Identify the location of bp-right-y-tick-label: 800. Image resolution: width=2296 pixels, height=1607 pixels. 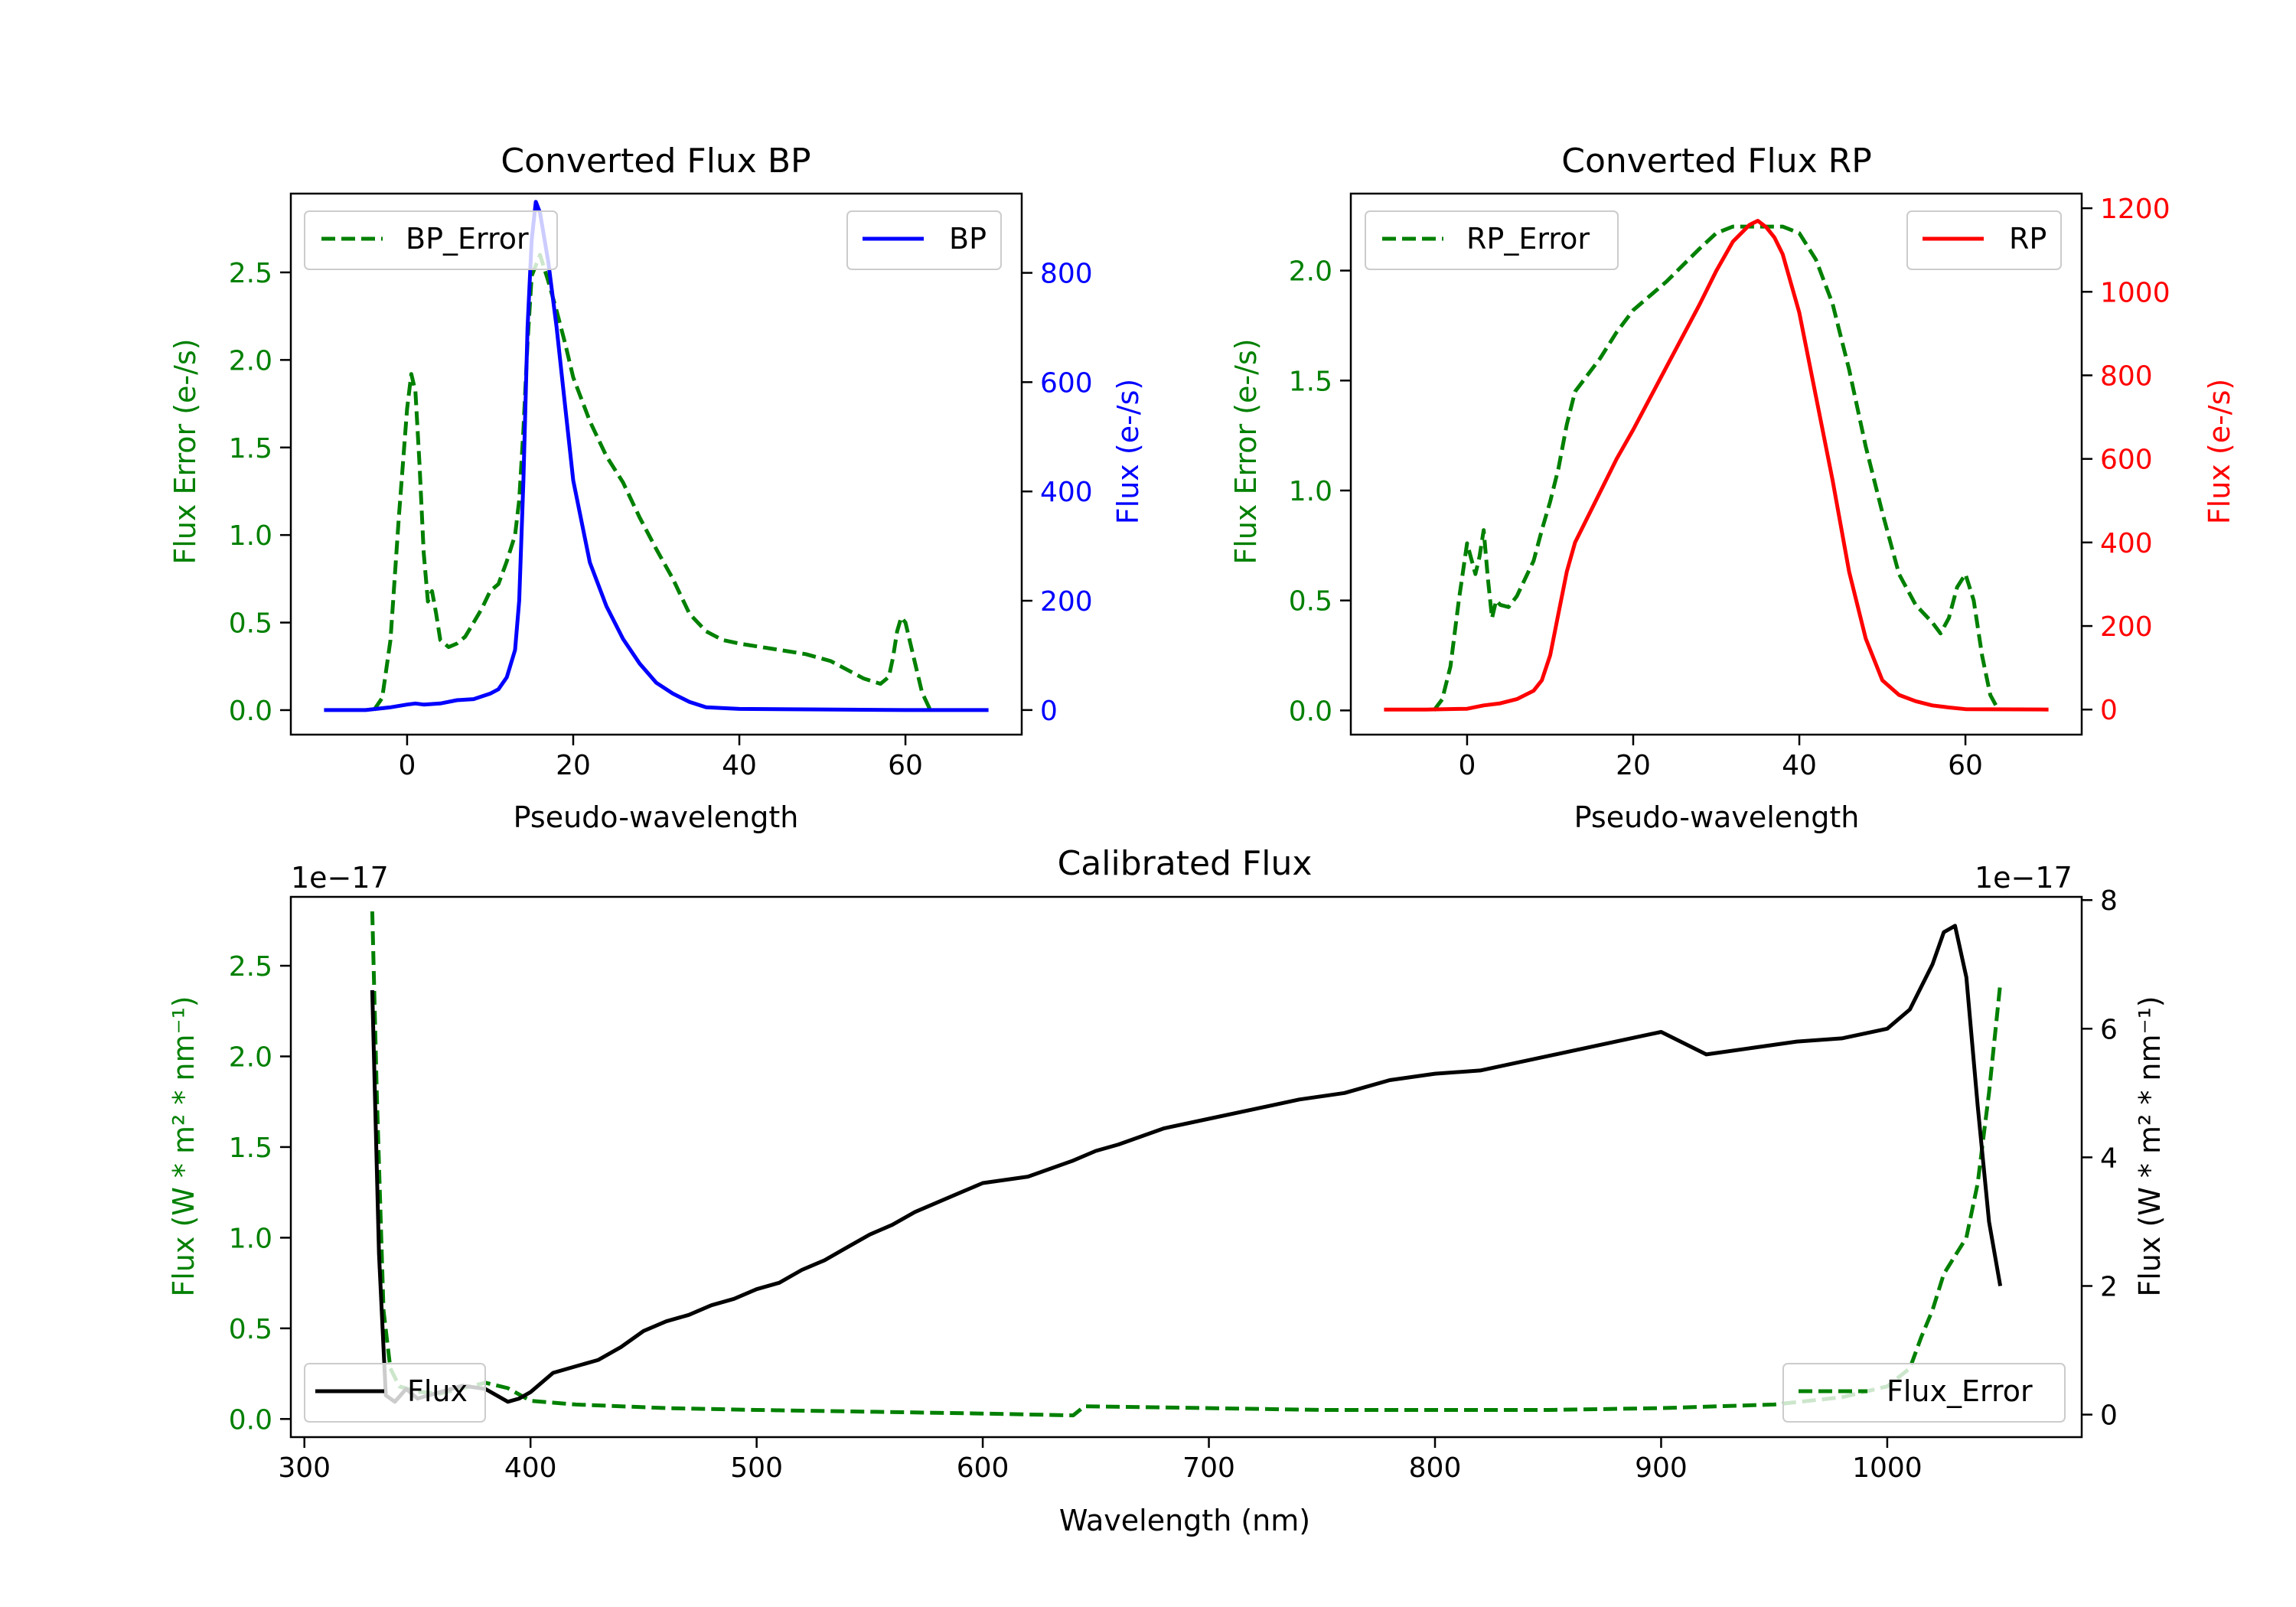
(1066, 274).